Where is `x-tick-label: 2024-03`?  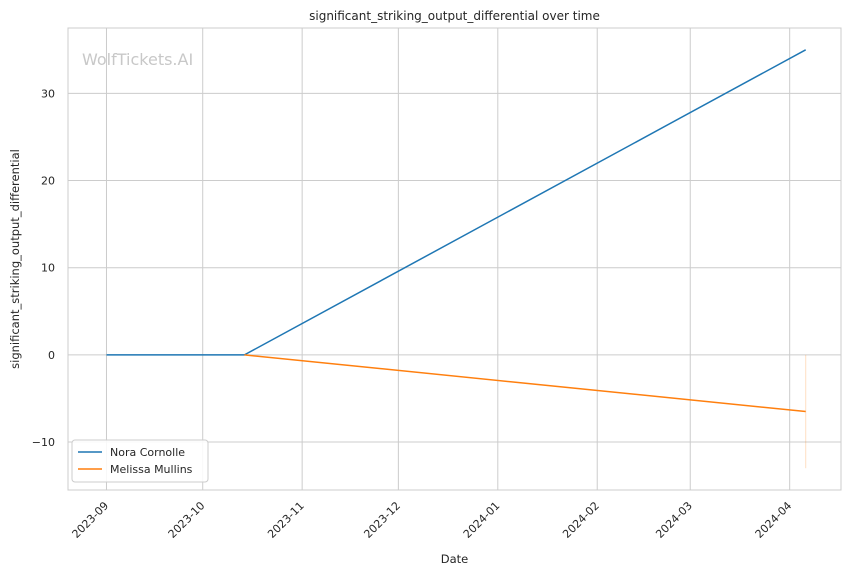 x-tick-label: 2024-03 is located at coordinates (674, 520).